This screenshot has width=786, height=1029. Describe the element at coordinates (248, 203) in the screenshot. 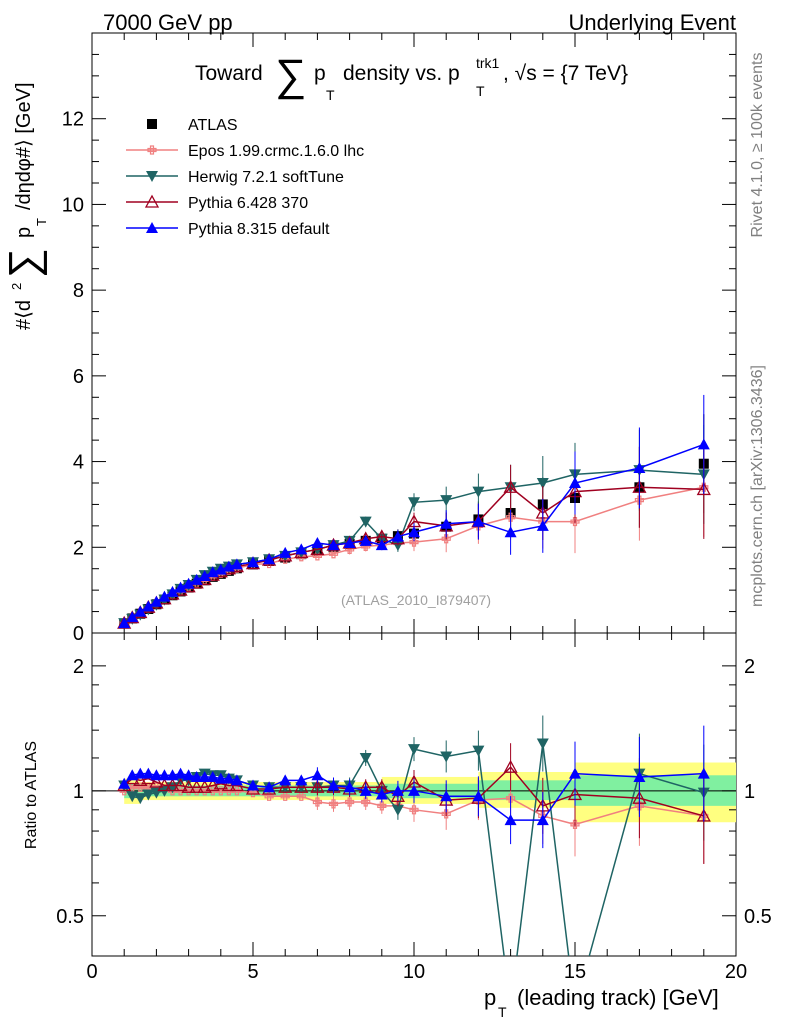

I see `legend-label: Pythia 6.428 370` at that location.